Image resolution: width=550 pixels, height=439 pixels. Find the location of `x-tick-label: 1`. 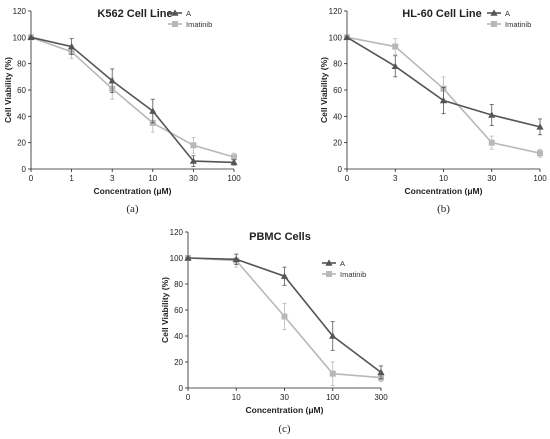

x-tick-label: 1 is located at coordinates (71, 178).